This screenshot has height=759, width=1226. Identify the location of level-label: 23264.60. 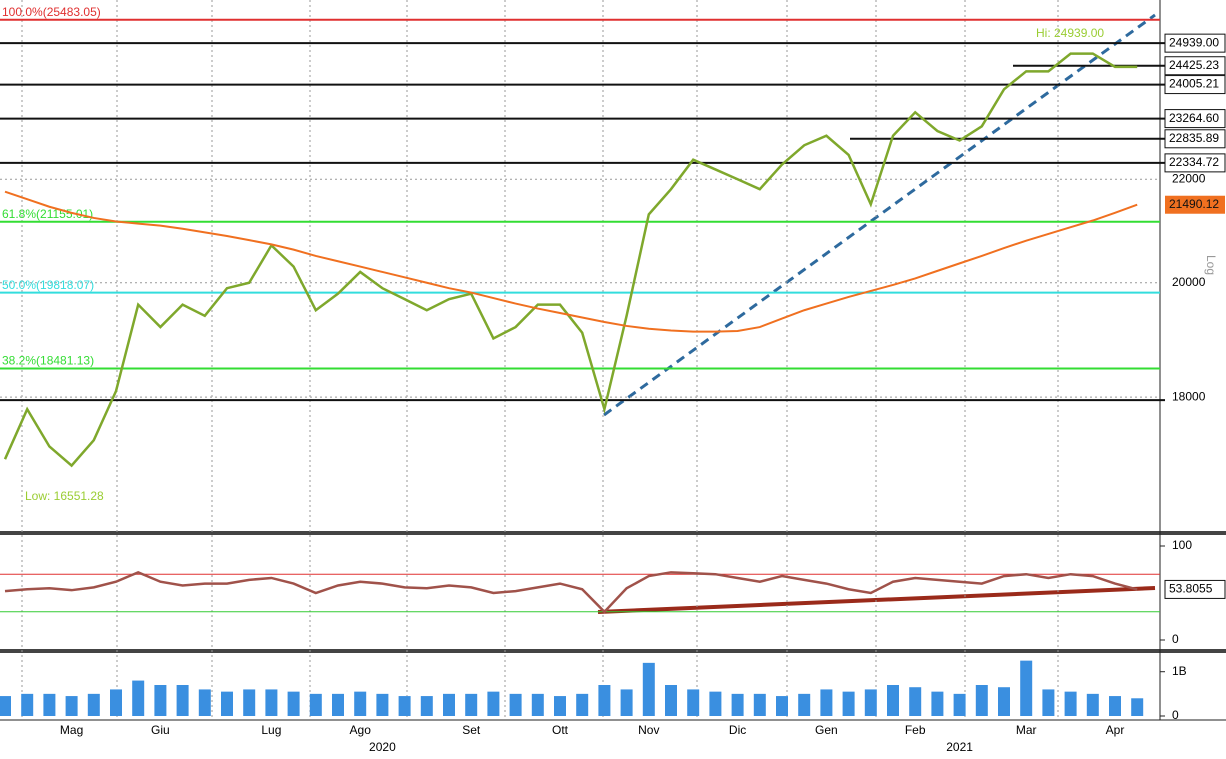
(1194, 118).